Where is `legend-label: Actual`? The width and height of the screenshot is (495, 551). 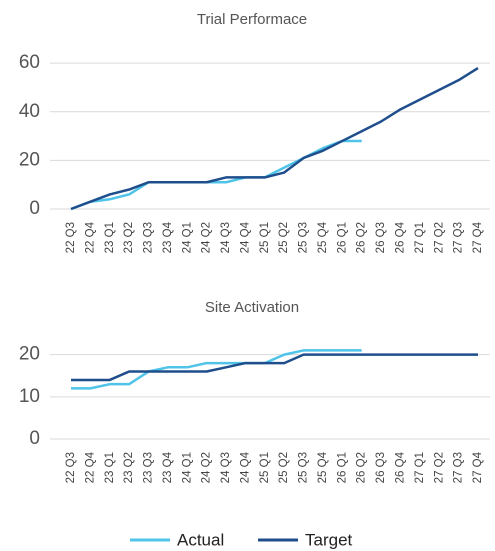 legend-label: Actual is located at coordinates (200, 539).